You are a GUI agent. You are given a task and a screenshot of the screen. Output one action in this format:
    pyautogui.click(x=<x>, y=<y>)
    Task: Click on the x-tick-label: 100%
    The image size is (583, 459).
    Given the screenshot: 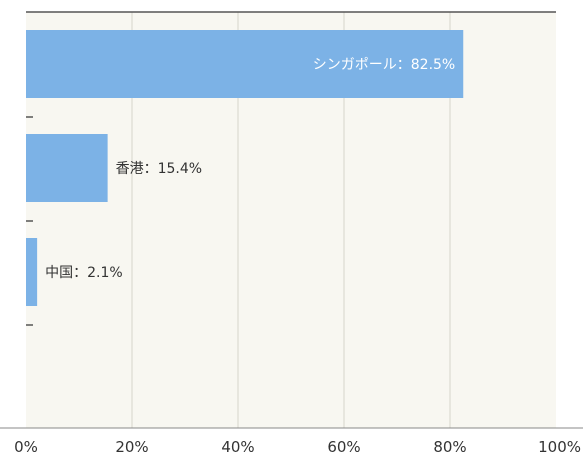 What is the action you would take?
    pyautogui.click(x=559, y=447)
    